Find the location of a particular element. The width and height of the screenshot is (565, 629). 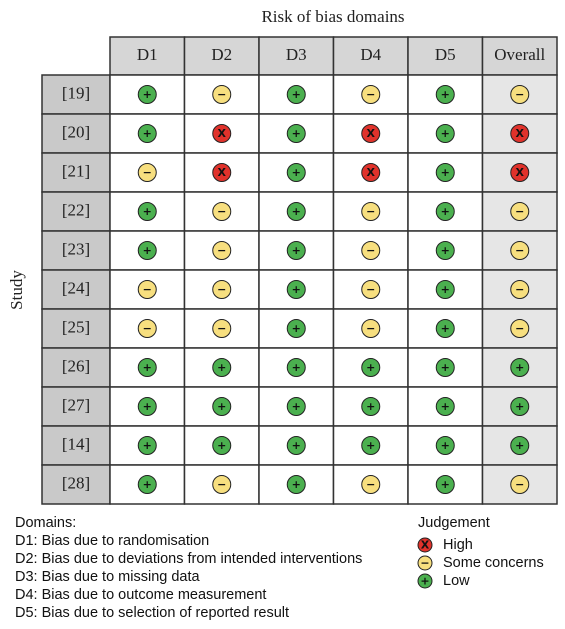

study-label: [28] is located at coordinates (76, 482).